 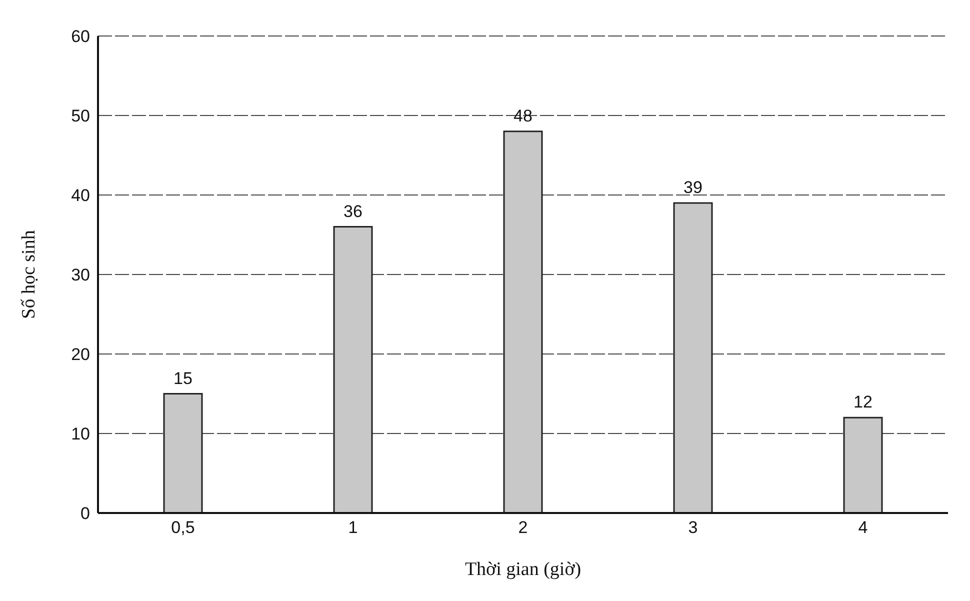 I want to click on y-tick-label: 50, so click(x=80, y=116).